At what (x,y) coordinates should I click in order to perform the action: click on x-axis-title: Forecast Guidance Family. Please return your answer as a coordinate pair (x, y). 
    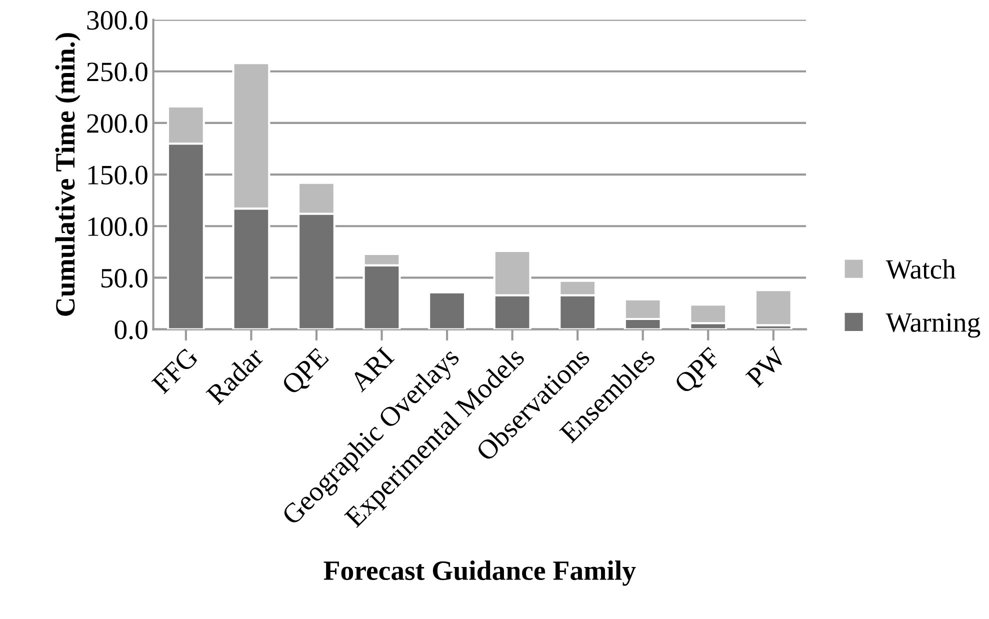
    Looking at the image, I should click on (480, 573).